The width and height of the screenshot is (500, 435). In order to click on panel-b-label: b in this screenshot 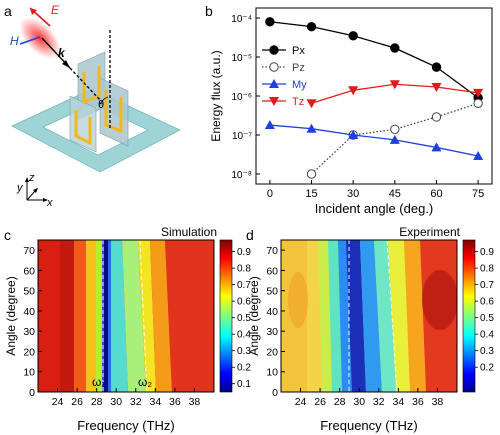, I will do `click(209, 11)`.